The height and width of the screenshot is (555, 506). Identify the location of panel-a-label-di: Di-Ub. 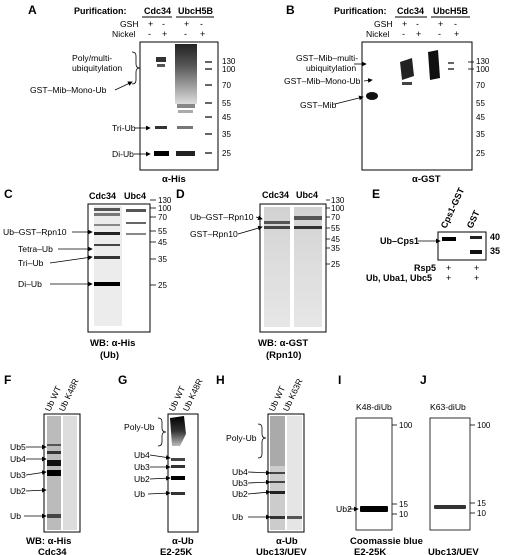
(123, 154).